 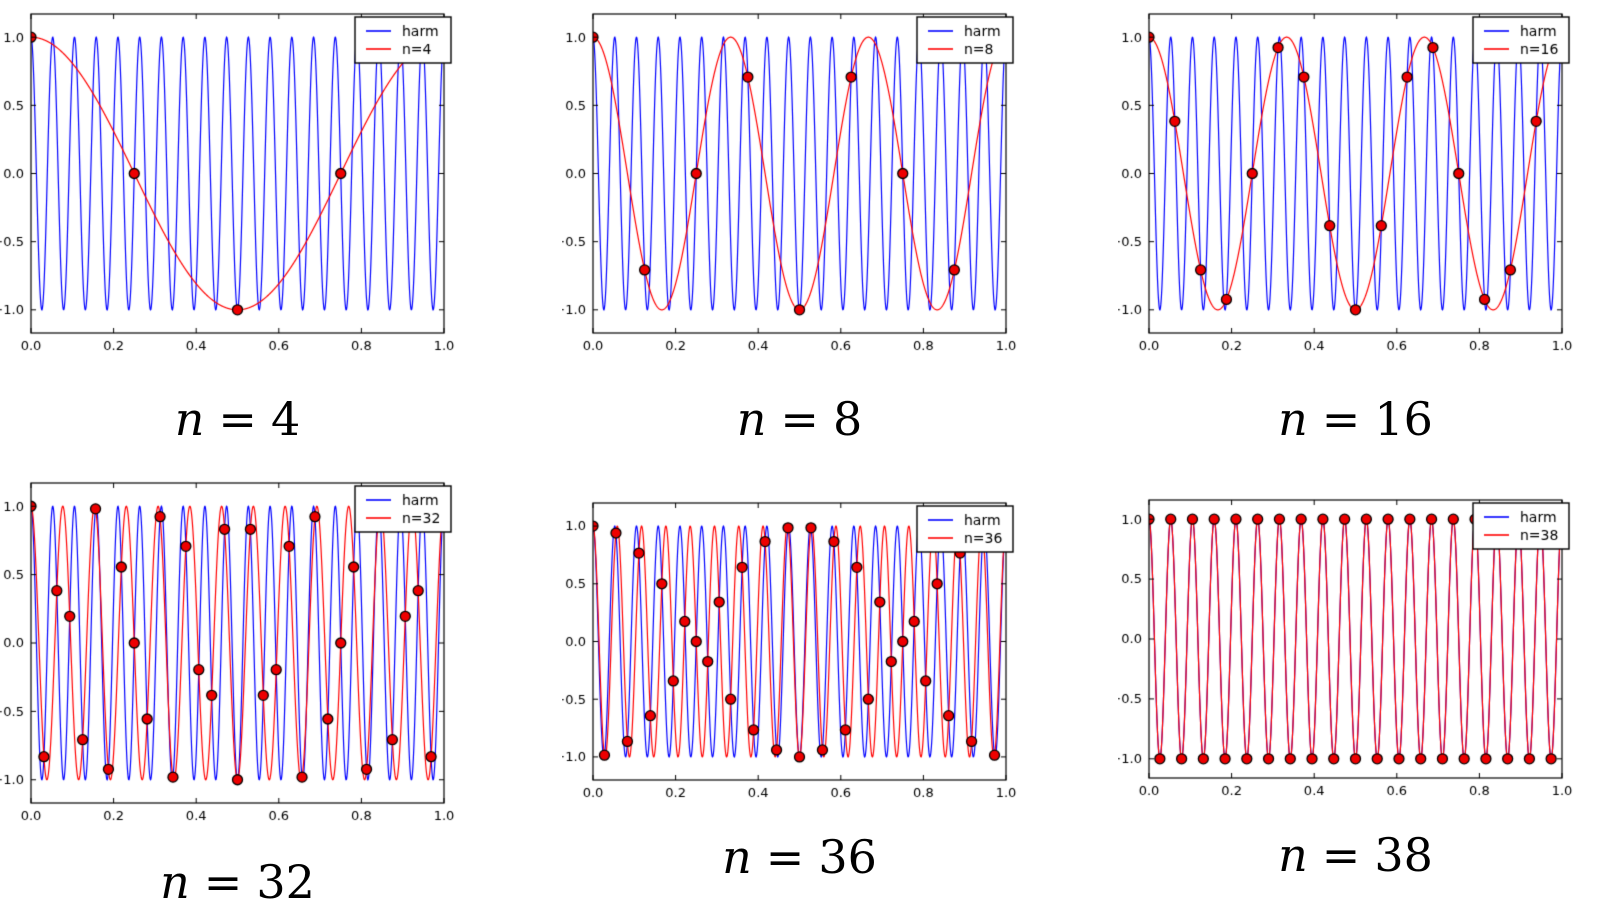 What do you see at coordinates (240, 181) in the screenshot?
I see `plot-n4-canvas` at bounding box center [240, 181].